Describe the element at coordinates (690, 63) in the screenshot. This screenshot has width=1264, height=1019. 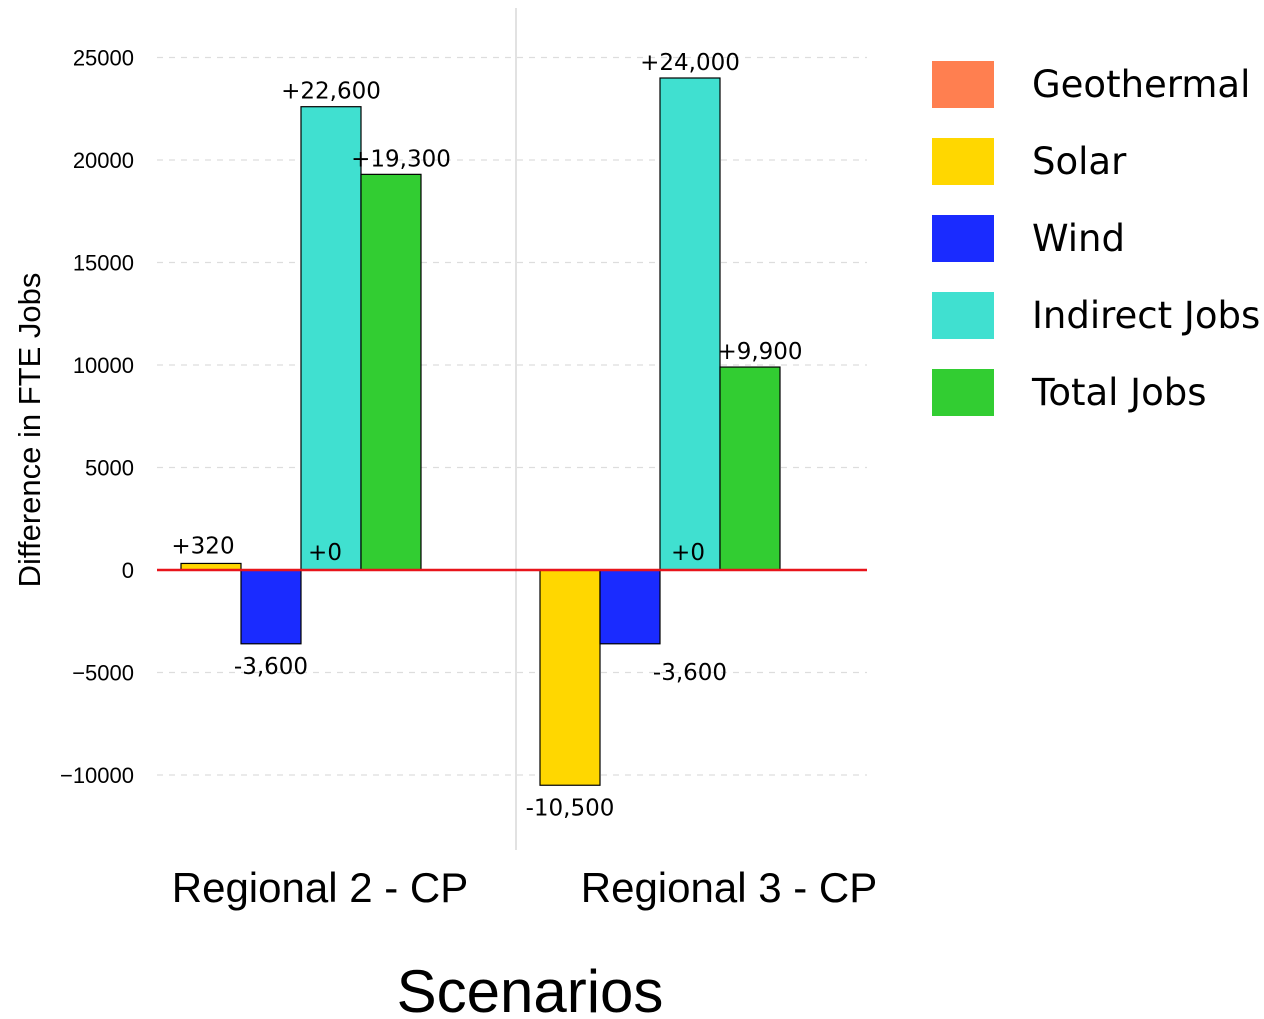
I see `data-label: +24,000` at that location.